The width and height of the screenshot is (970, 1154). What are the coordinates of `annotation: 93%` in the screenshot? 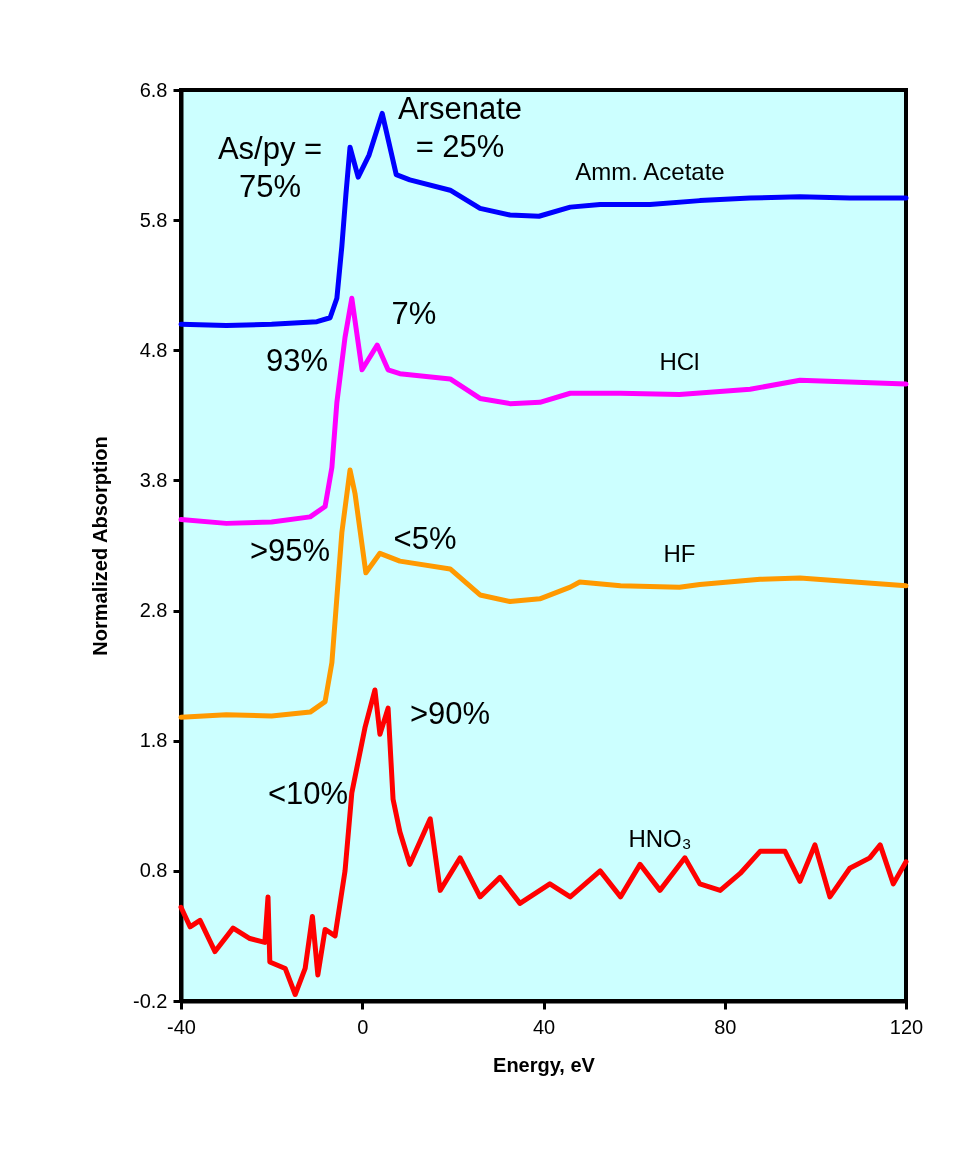 It's located at (297, 360).